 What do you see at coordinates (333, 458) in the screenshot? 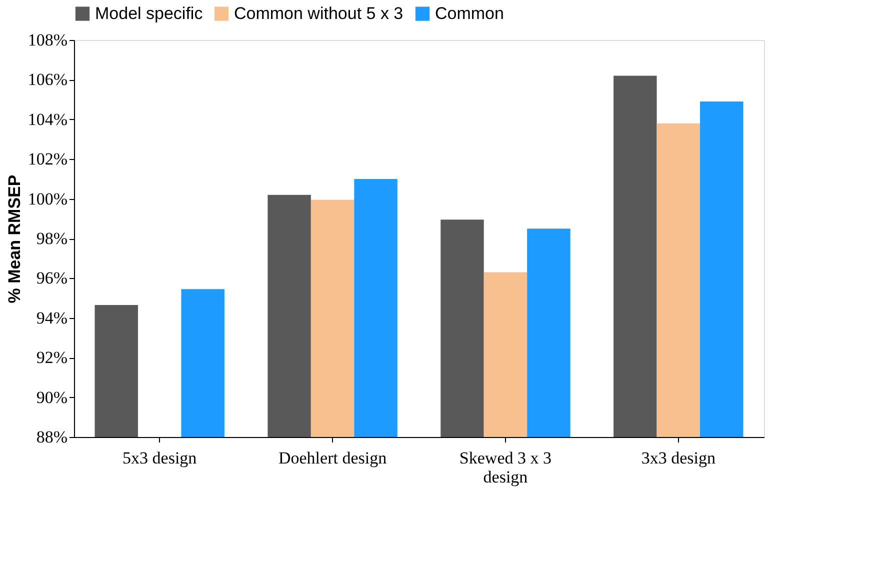
I see `x-tick-label: Doehlert design` at bounding box center [333, 458].